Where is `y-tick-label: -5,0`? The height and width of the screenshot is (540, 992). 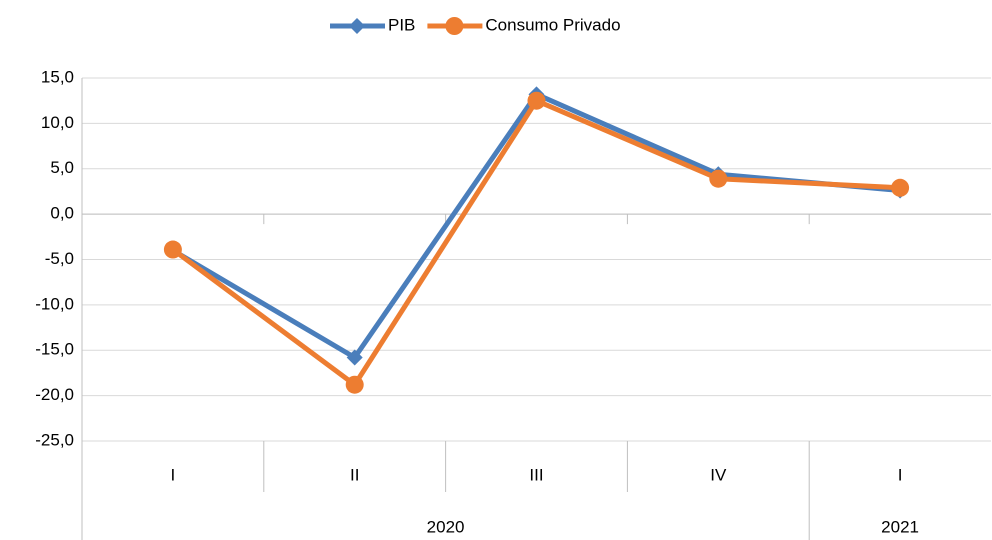
y-tick-label: -5,0 is located at coordinates (59, 258).